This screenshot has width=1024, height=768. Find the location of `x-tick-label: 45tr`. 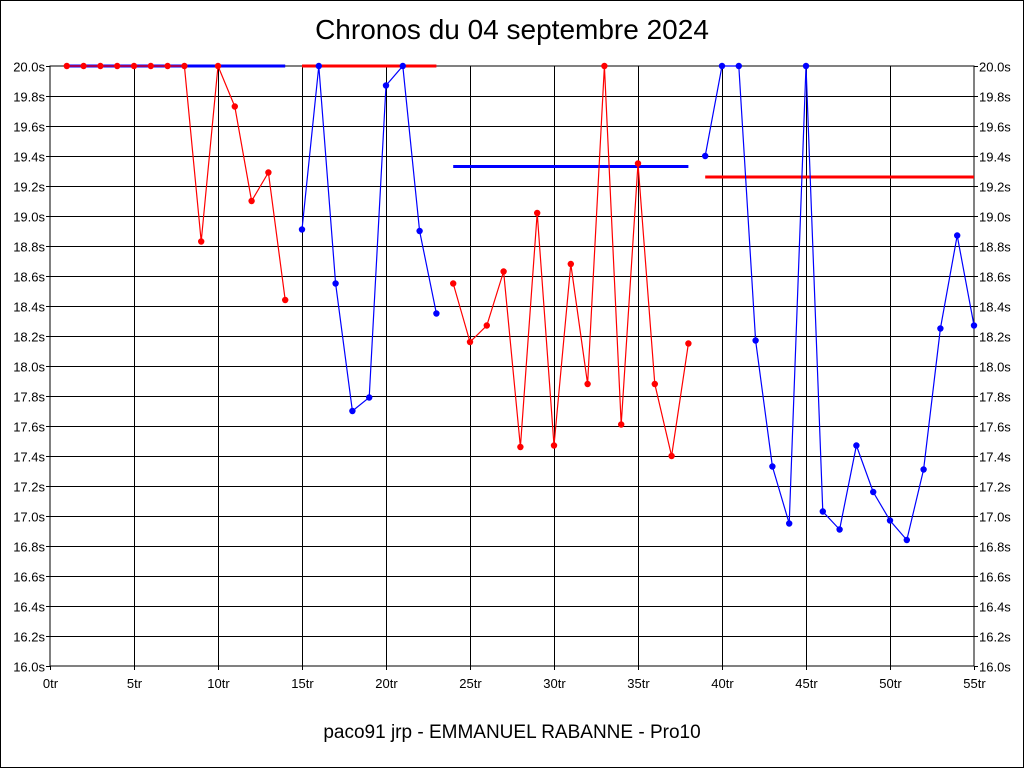

x-tick-label: 45tr is located at coordinates (806, 683).